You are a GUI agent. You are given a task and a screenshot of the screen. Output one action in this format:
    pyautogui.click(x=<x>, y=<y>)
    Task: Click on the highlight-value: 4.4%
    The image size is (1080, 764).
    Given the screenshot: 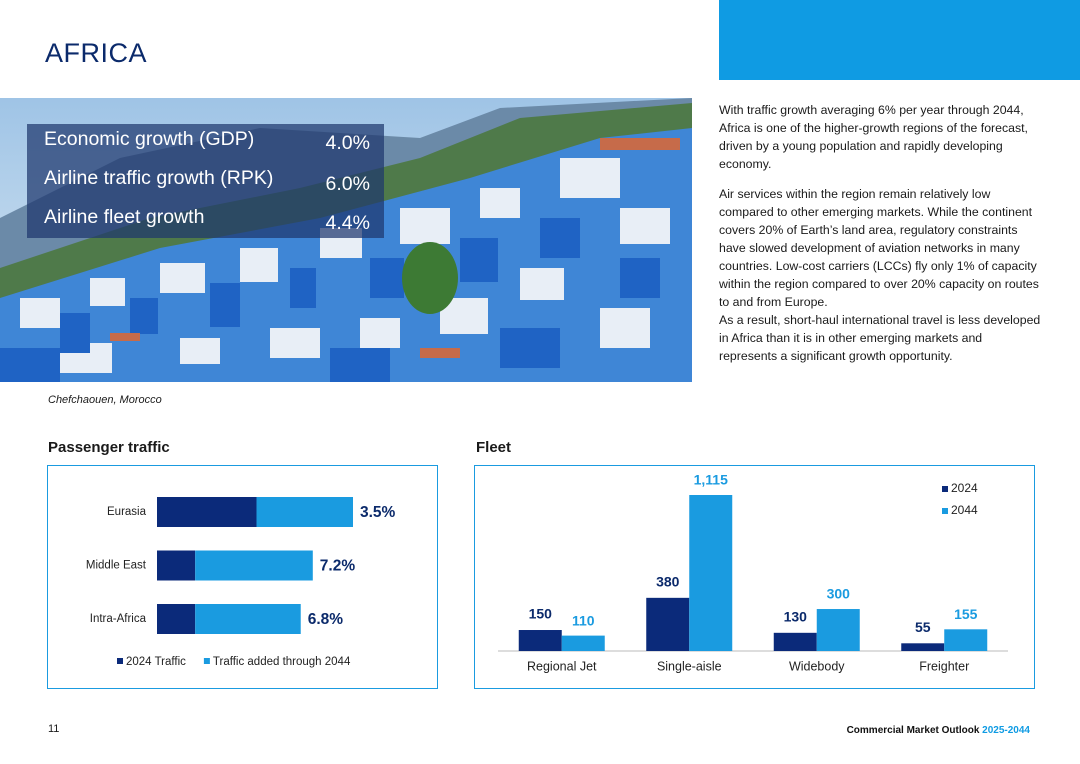 What is the action you would take?
    pyautogui.click(x=347, y=223)
    